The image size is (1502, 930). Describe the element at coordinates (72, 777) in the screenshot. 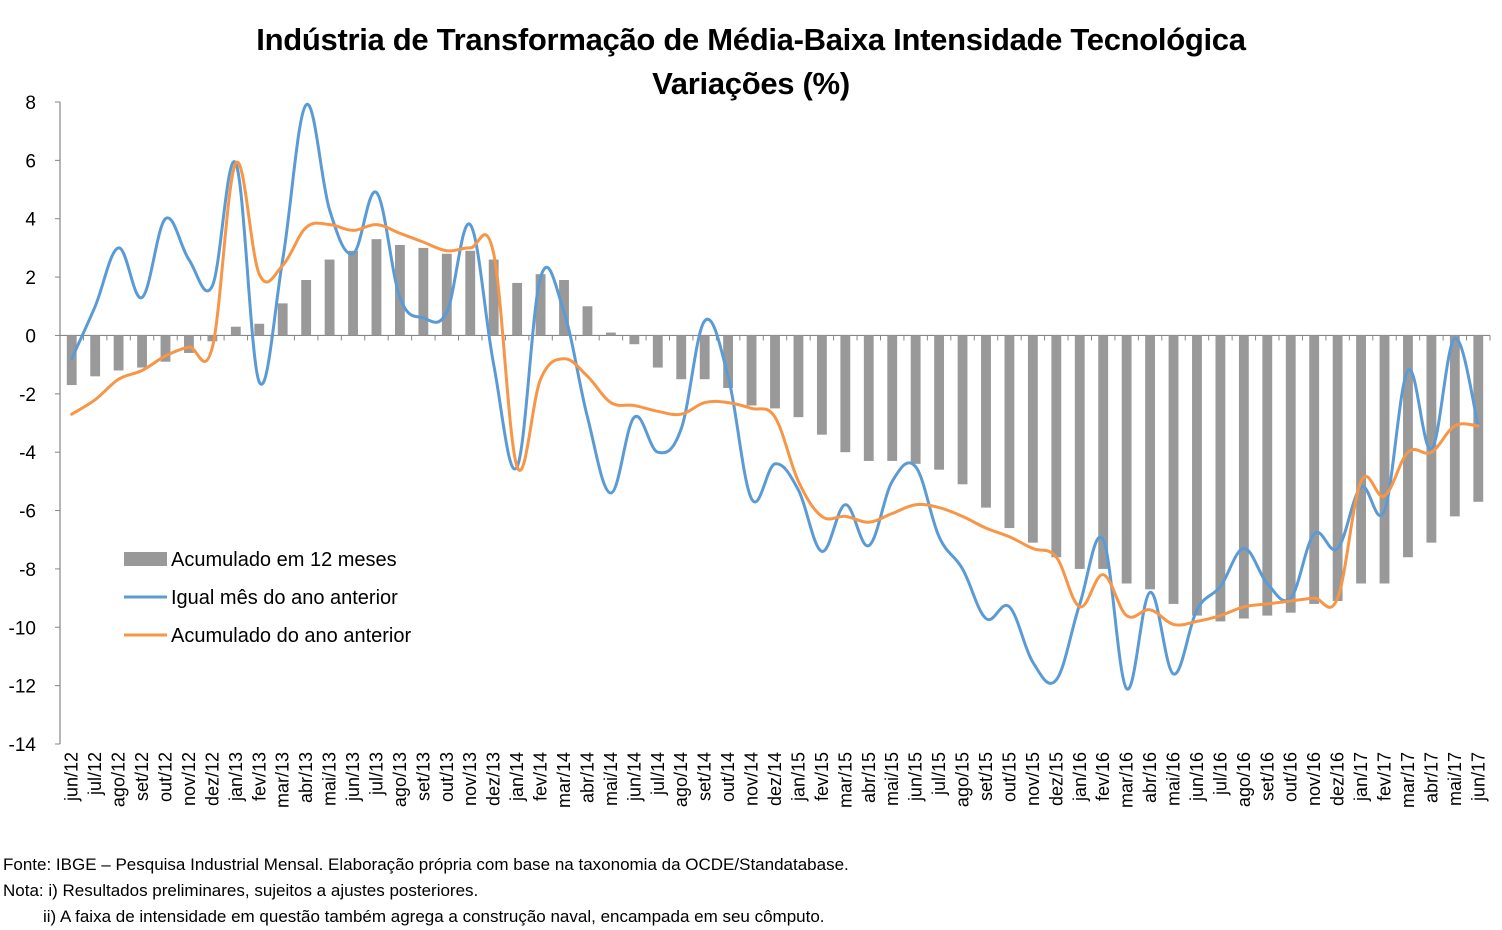

I see `x-tick-label: jun/12` at that location.